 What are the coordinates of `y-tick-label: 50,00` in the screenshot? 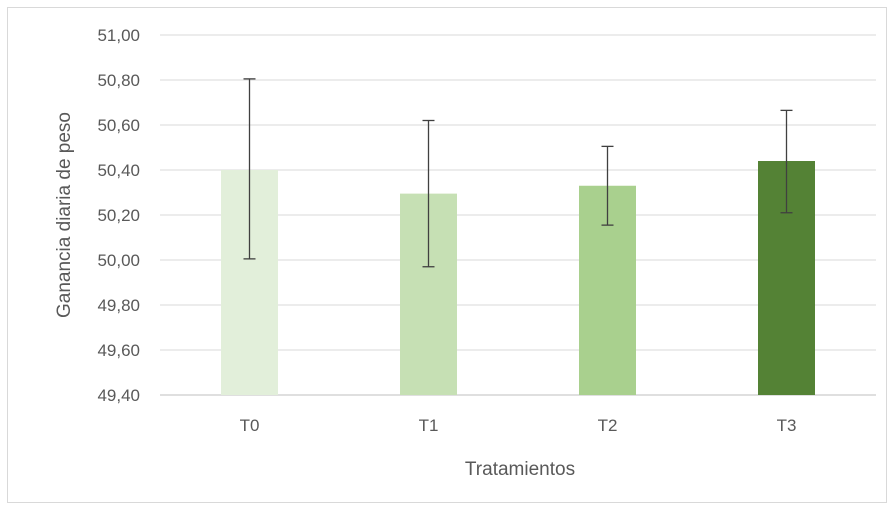 It's located at (118, 260).